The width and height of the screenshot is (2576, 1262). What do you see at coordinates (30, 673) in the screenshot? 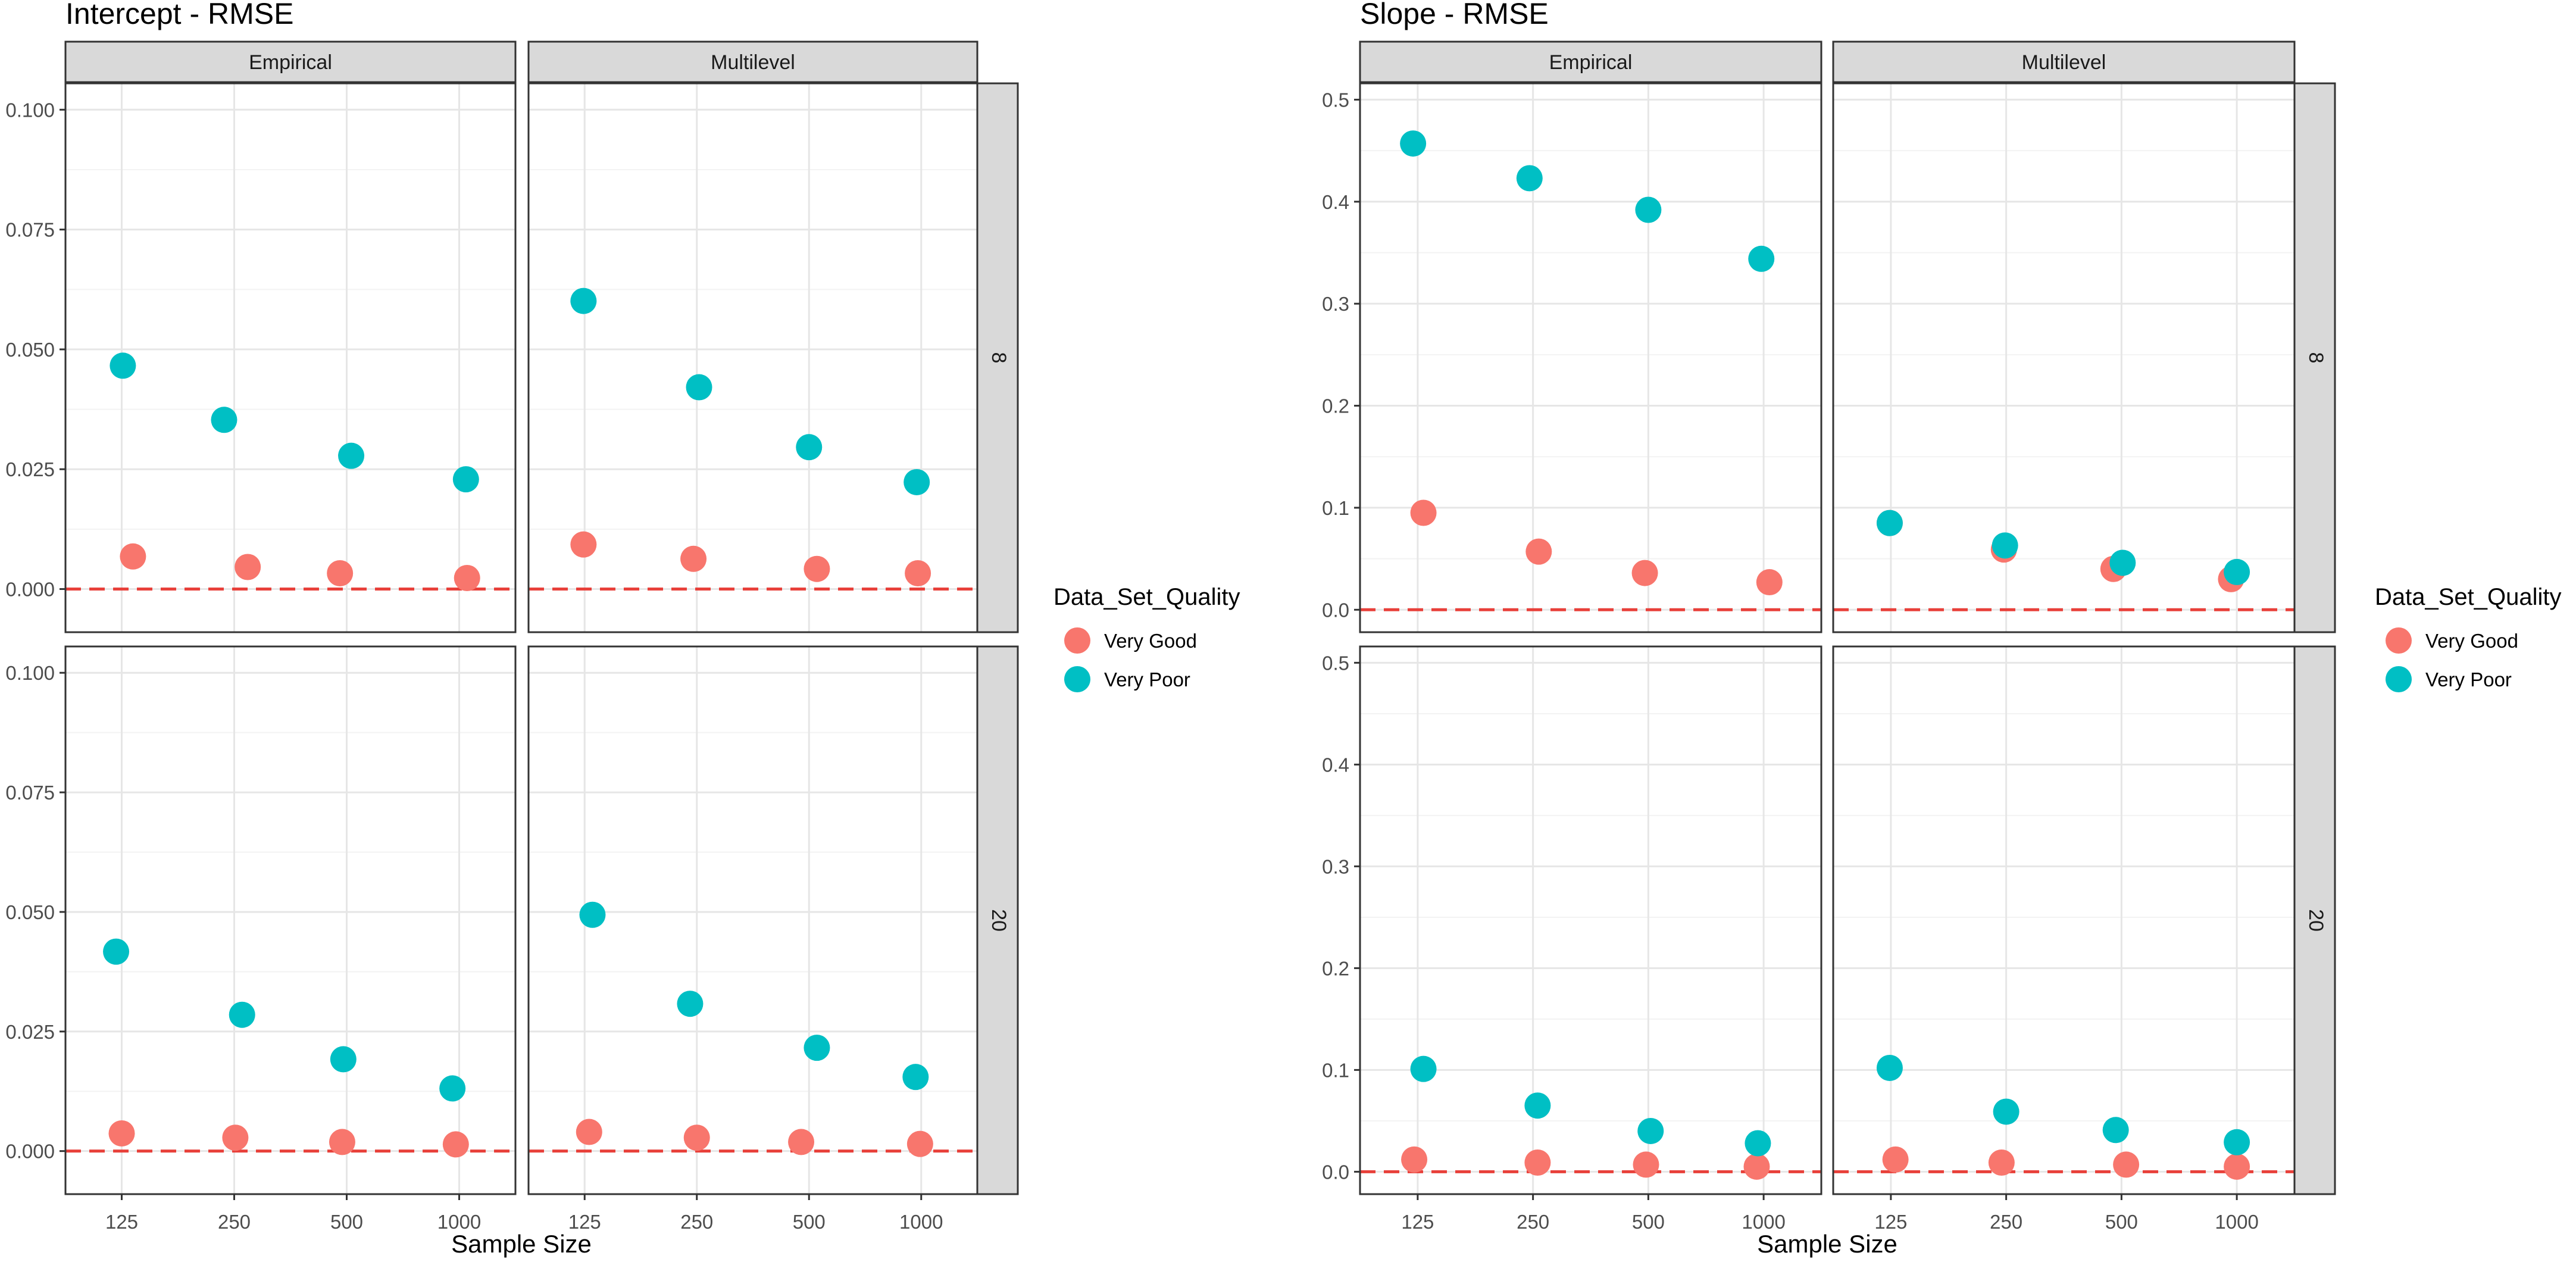
I see `y-tick-label: 0.100` at bounding box center [30, 673].